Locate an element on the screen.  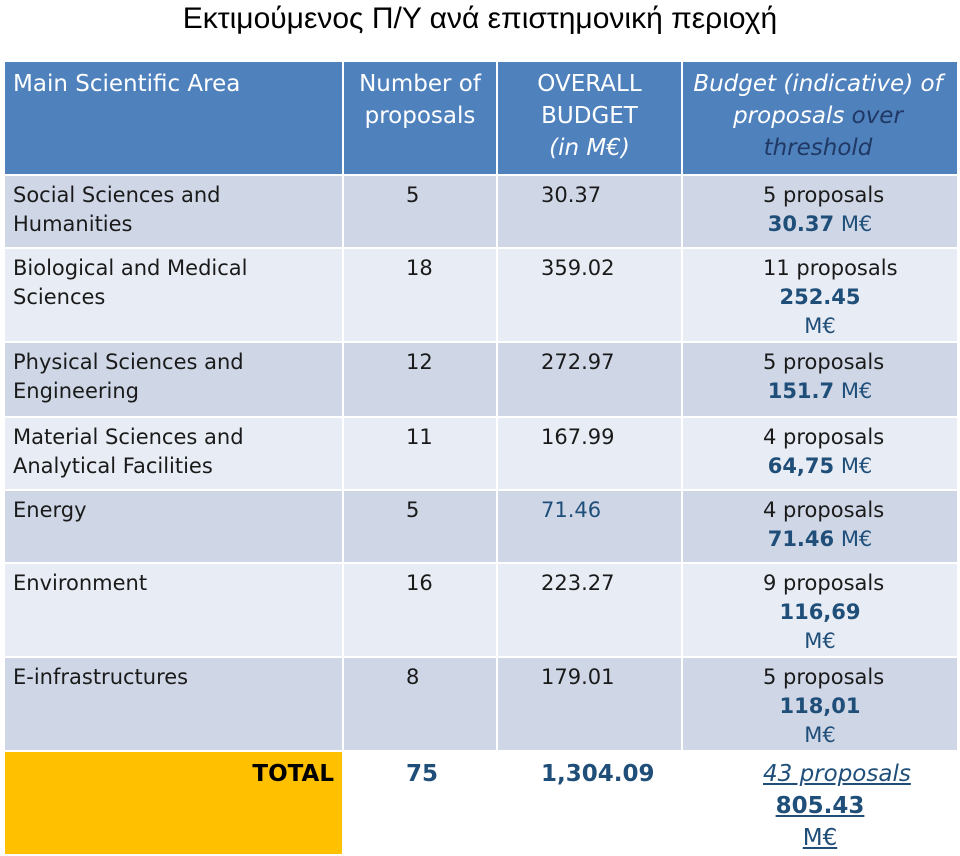
header-proposals-line1: Number of is located at coordinates (420, 84).